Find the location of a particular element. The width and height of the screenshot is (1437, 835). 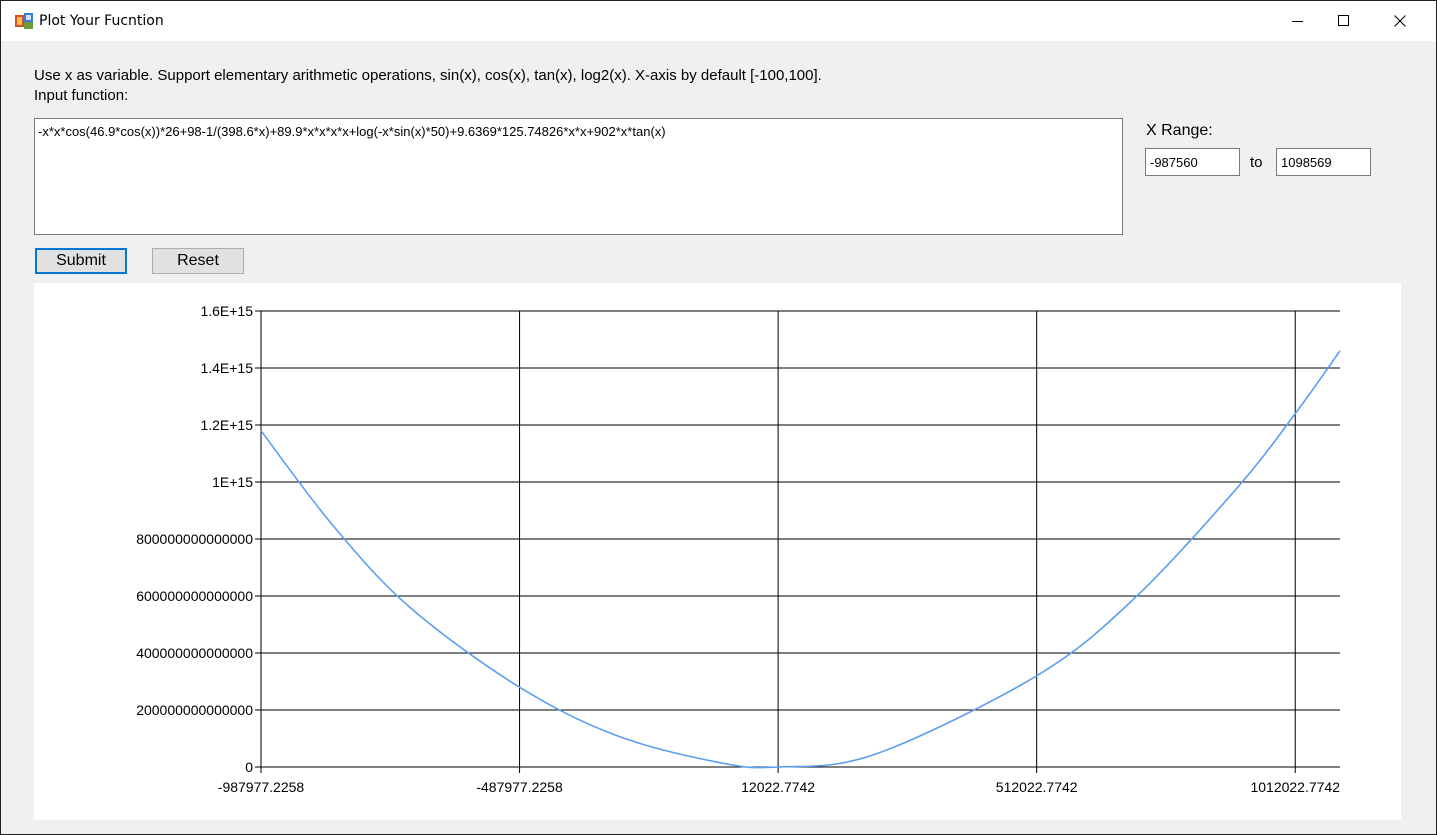

x-tick-label: -487977.2258 is located at coordinates (519, 787).